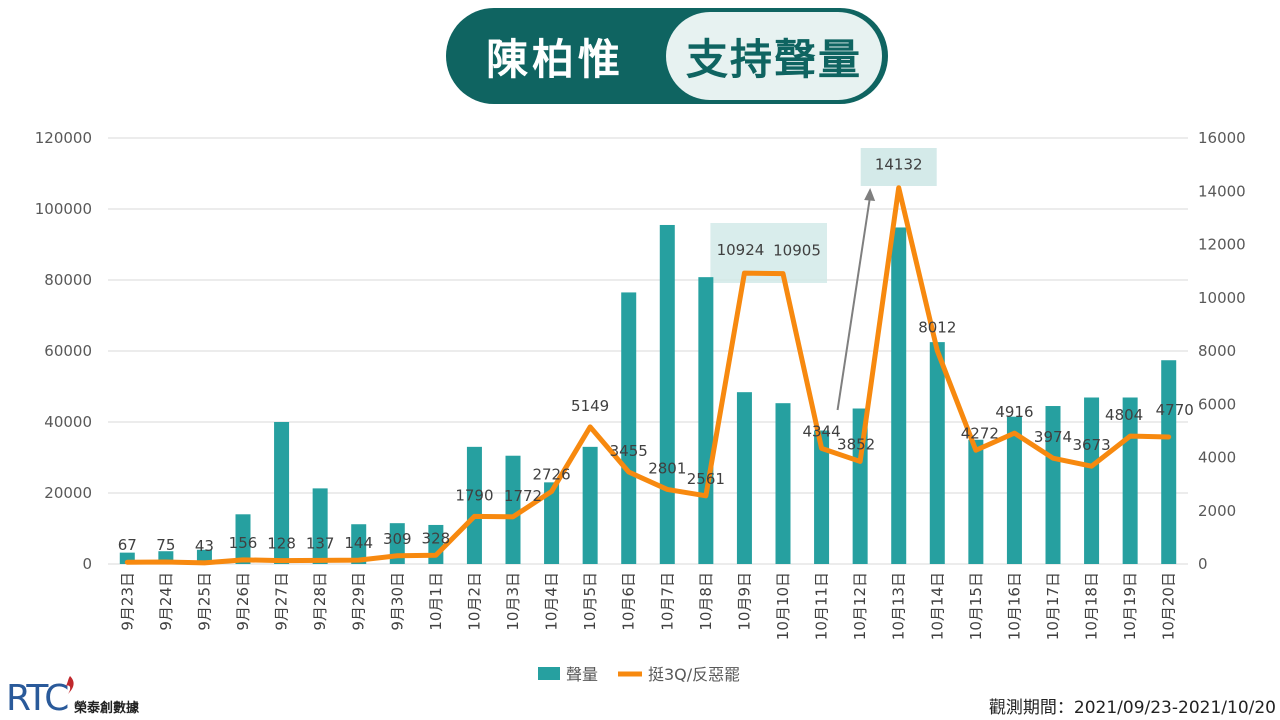 The image size is (1280, 720). What do you see at coordinates (899, 606) in the screenshot?
I see `x-tick-label: 10月13日` at bounding box center [899, 606].